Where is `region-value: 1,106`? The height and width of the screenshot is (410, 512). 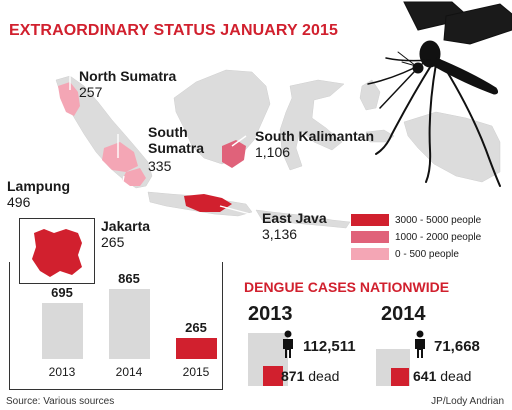
region-value: 1,106 is located at coordinates (273, 152).